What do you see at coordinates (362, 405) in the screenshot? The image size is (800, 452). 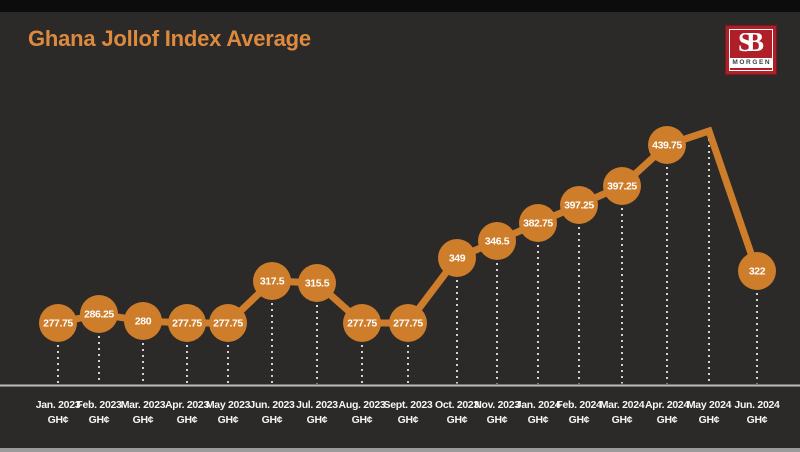 I see `x-axis-label-month: Aug. 2023` at bounding box center [362, 405].